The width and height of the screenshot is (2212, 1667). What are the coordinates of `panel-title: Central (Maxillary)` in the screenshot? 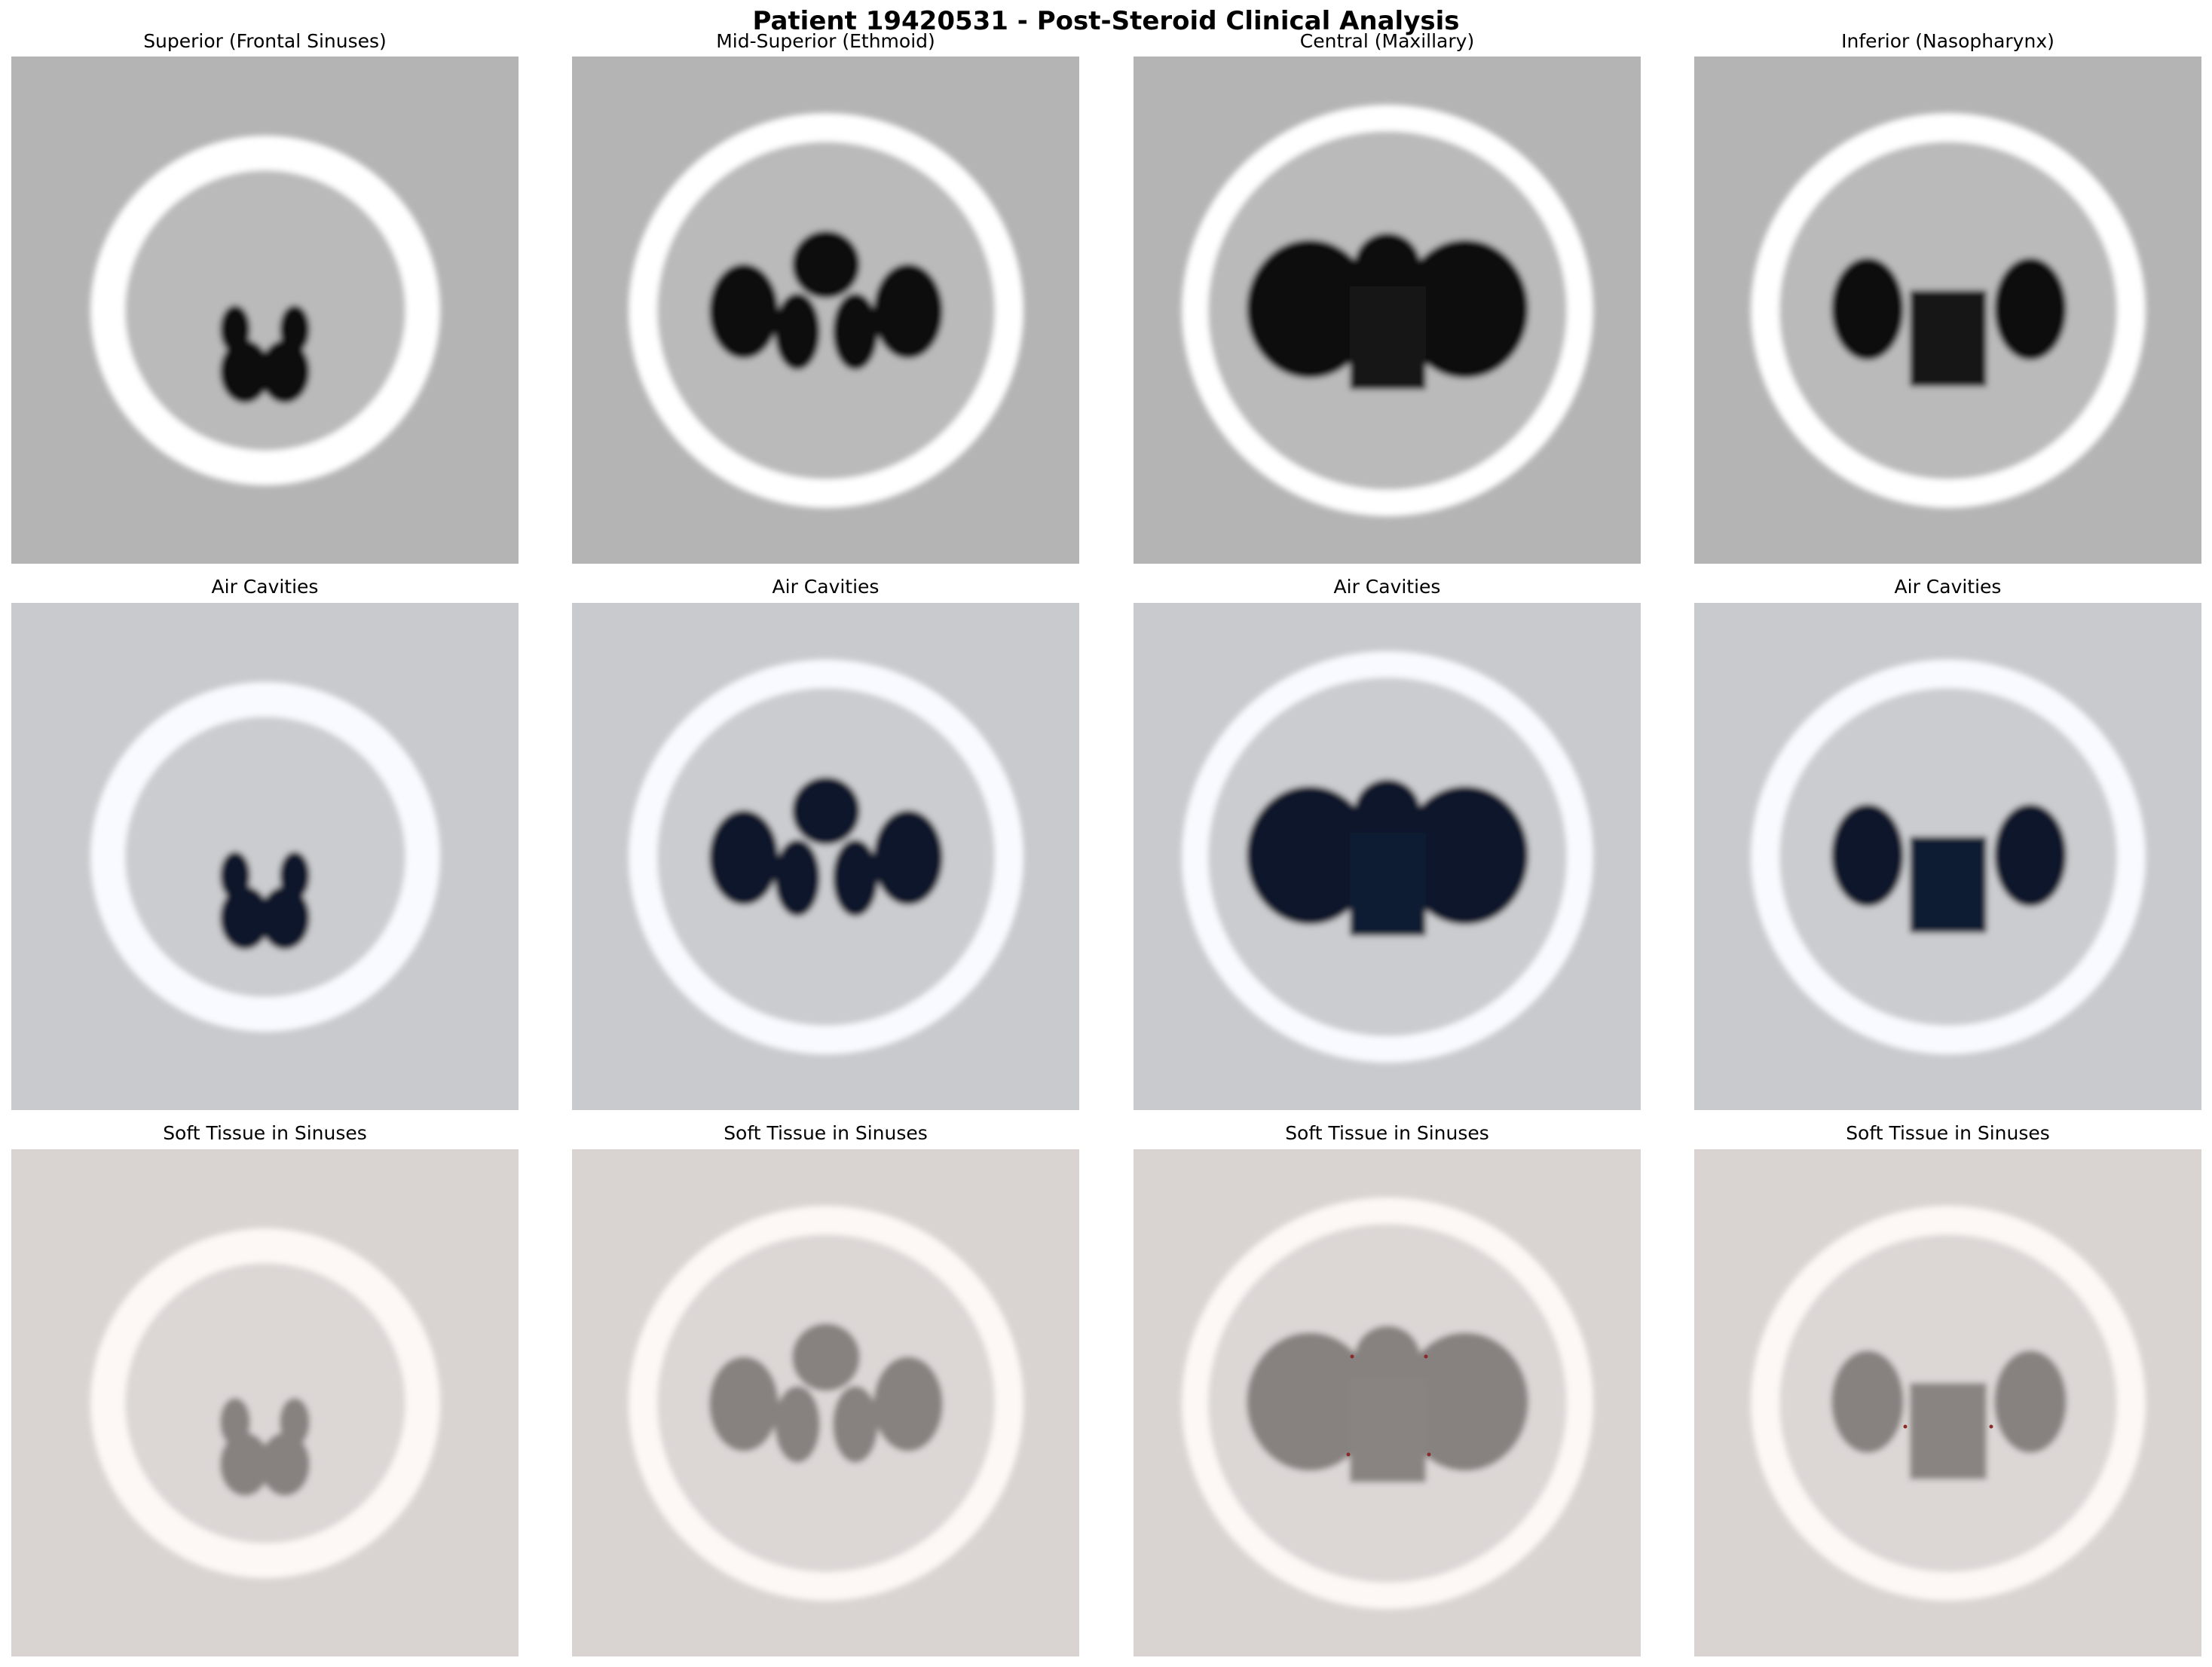 It's located at (1387, 41).